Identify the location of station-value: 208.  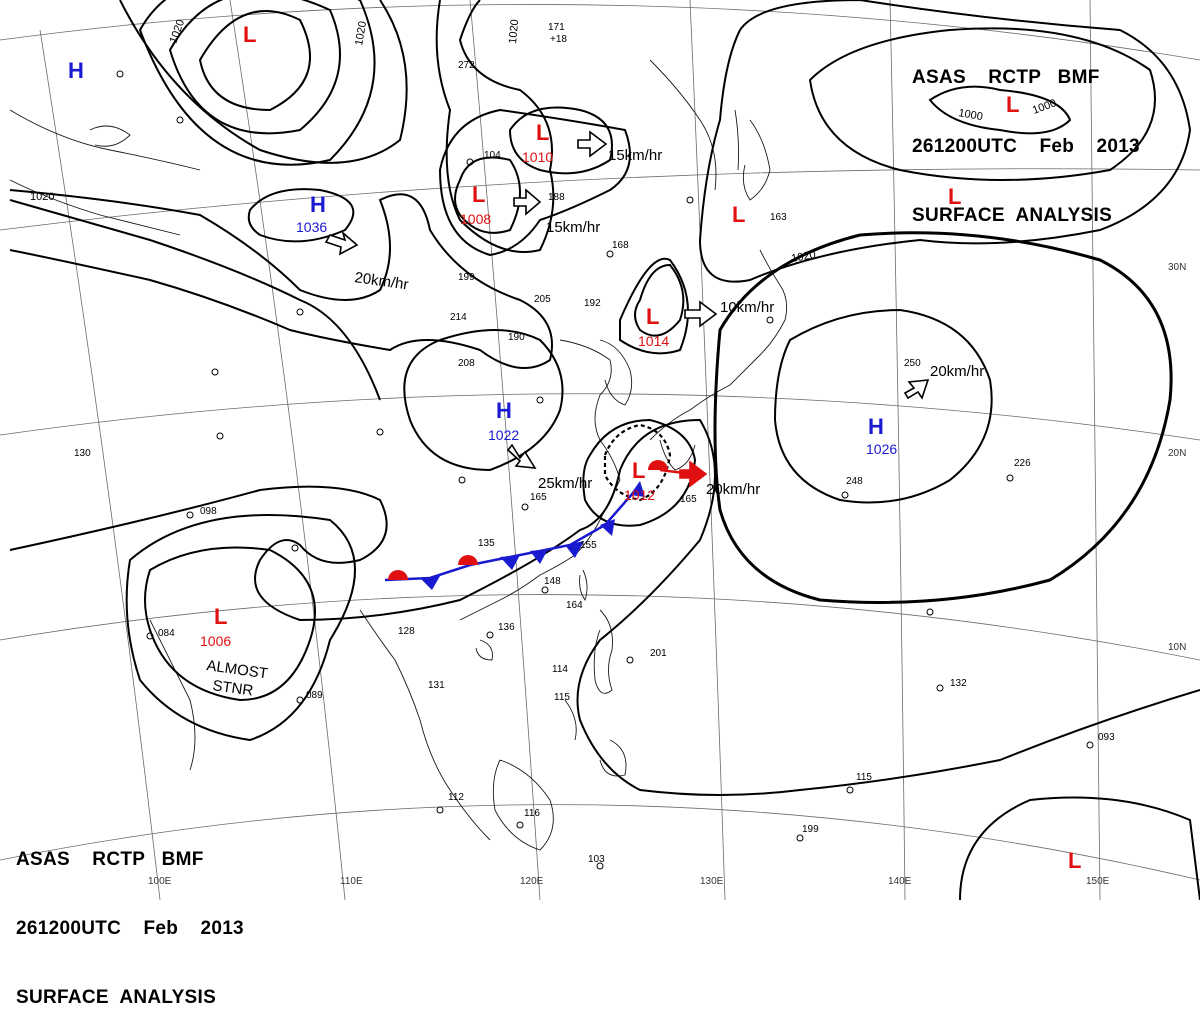
(466, 363).